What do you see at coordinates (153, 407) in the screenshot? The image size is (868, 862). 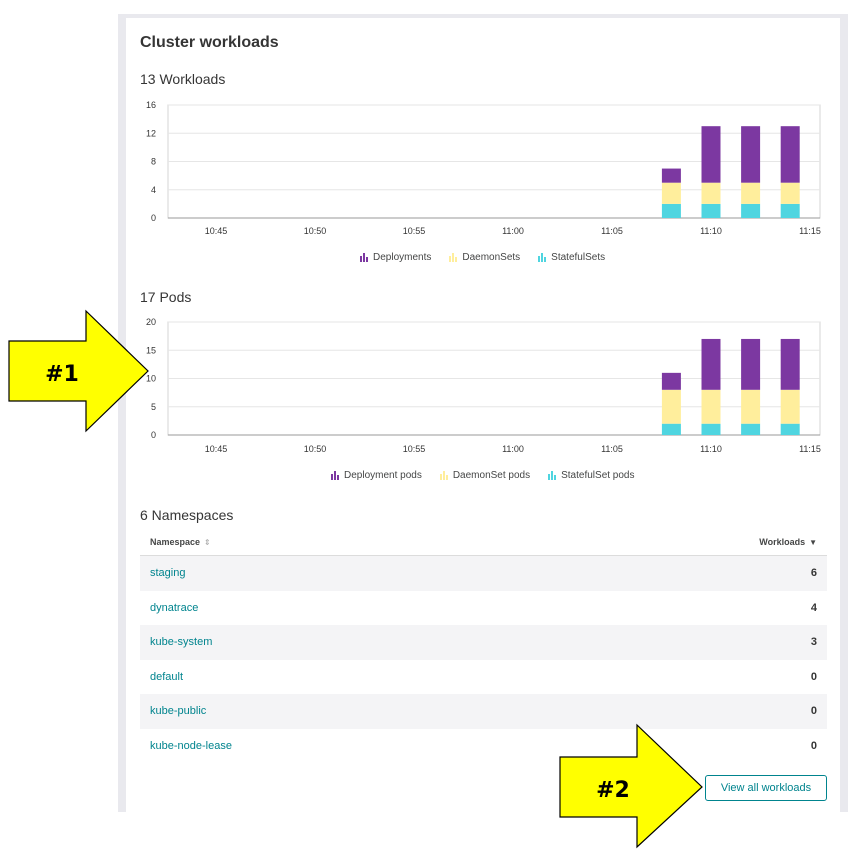 I see `y-tick-label: 5` at bounding box center [153, 407].